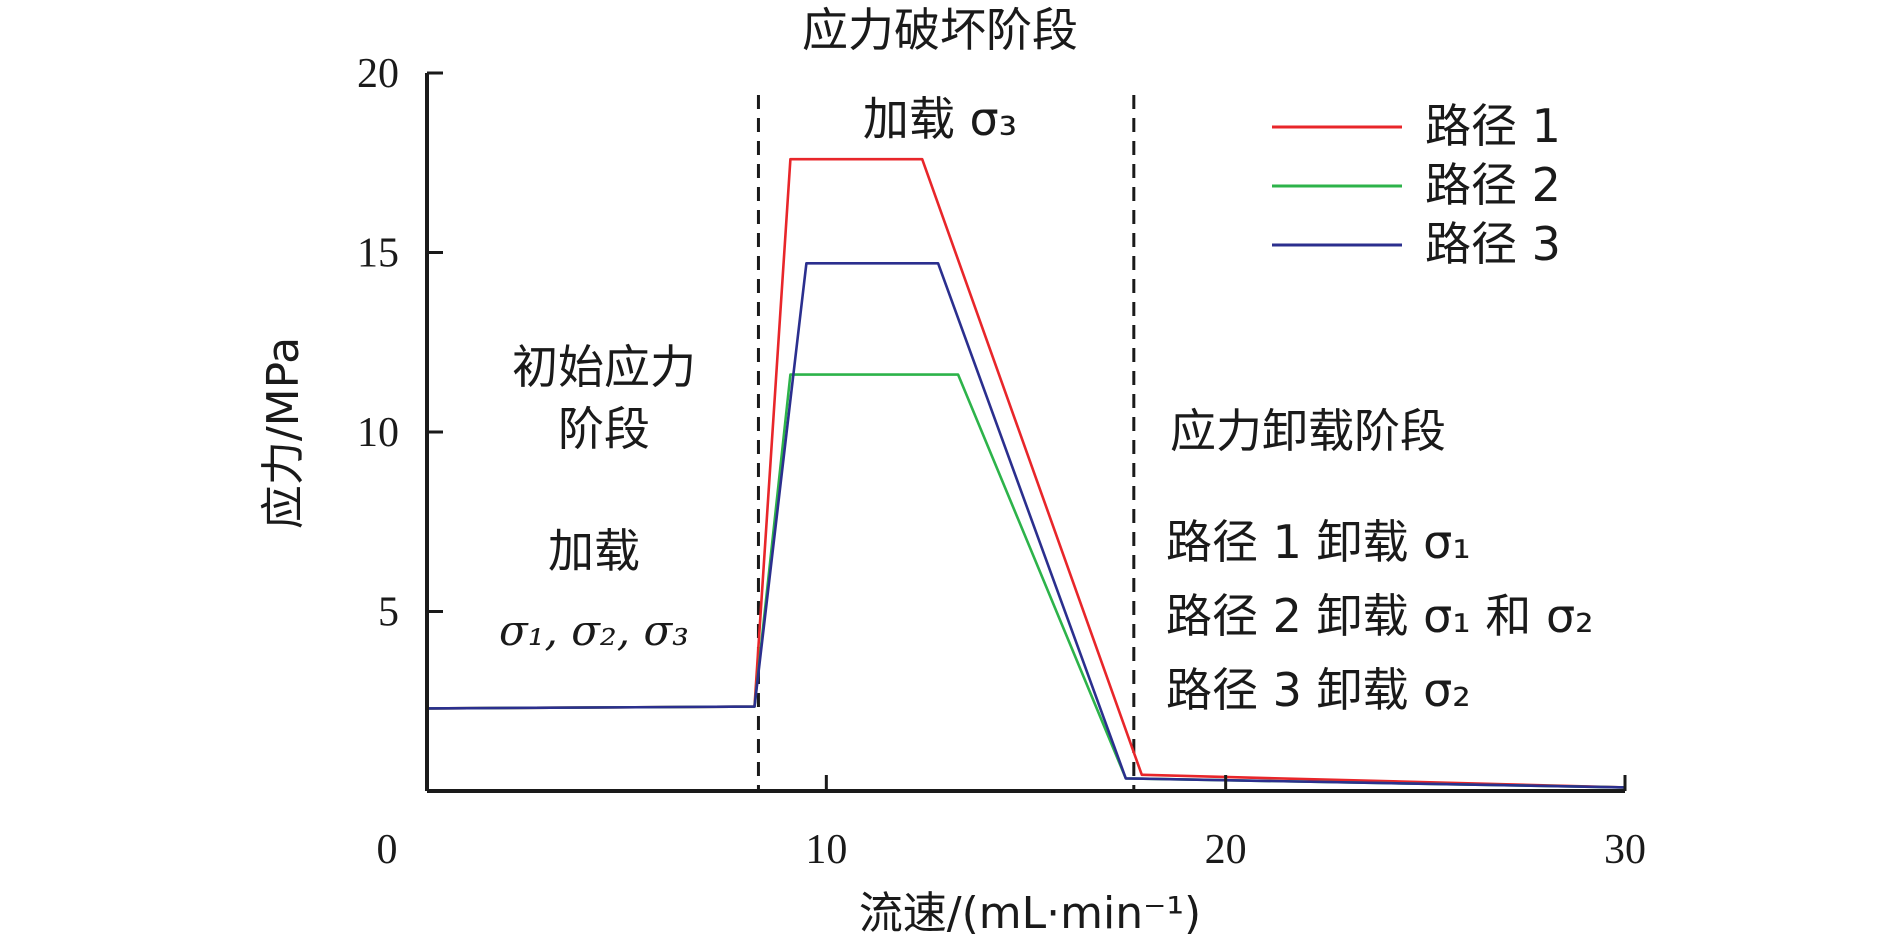  What do you see at coordinates (1318, 542) in the screenshot?
I see `annotation-unload-path1: 路径 1 卸载 σ₁` at bounding box center [1318, 542].